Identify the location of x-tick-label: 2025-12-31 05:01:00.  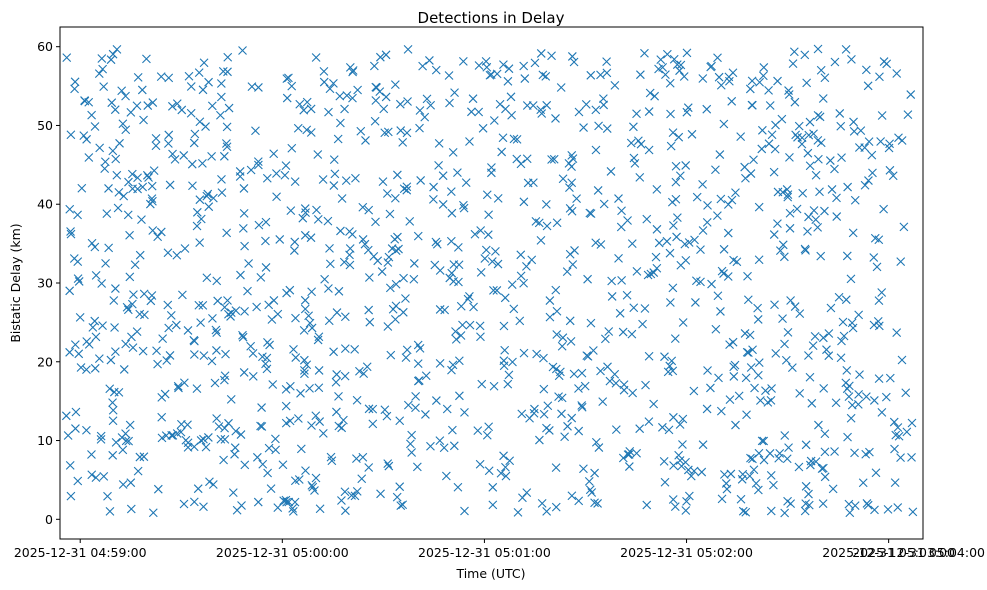
(484, 552).